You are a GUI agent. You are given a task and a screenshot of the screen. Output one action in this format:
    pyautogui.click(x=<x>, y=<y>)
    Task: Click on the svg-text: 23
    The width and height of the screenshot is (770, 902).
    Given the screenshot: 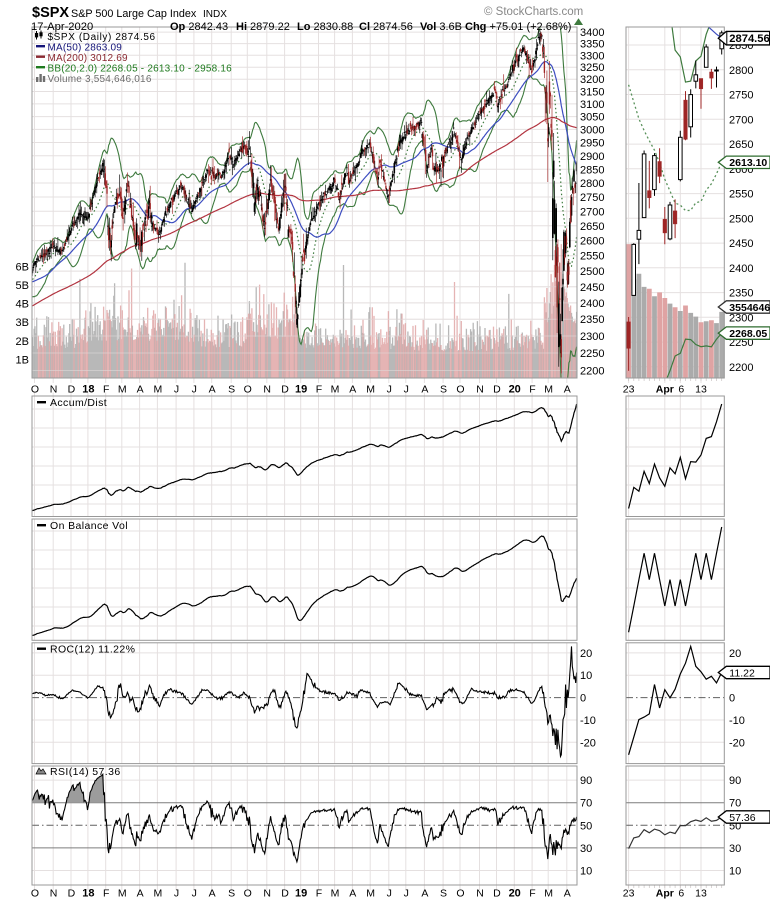 What is the action you would take?
    pyautogui.click(x=629, y=894)
    